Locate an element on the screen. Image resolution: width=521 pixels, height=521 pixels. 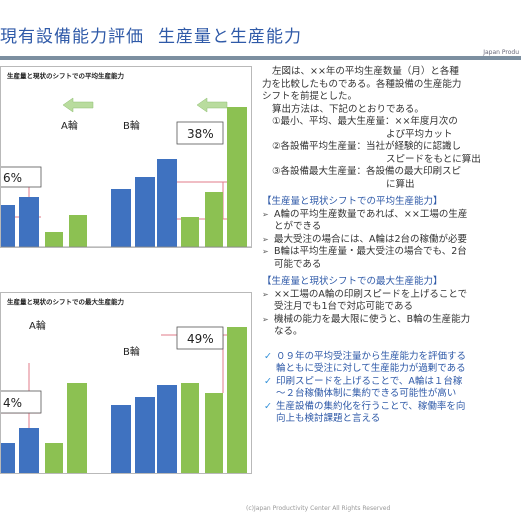
check-item-3: 生産設備の集約化を行うことで、稼働率を向 is located at coordinates (391, 407).